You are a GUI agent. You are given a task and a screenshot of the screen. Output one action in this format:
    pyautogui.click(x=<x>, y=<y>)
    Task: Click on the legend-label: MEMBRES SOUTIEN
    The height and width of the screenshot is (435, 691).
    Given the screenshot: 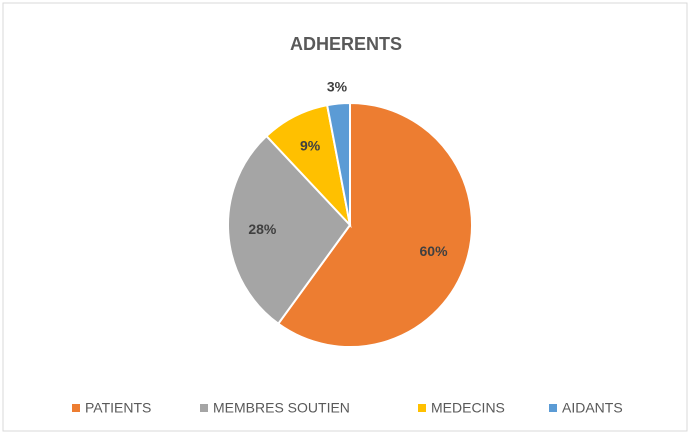 What is the action you would take?
    pyautogui.click(x=281, y=408)
    